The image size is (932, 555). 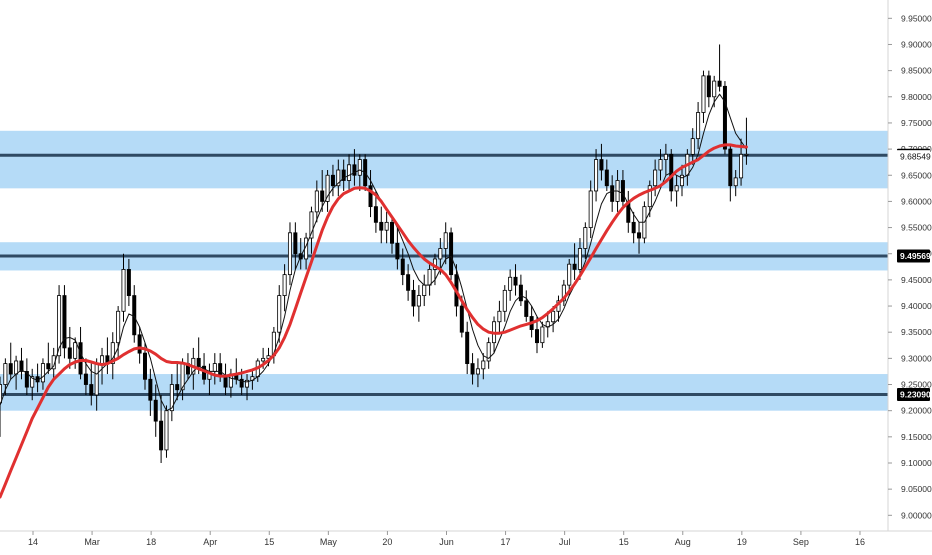 What do you see at coordinates (916, 385) in the screenshot?
I see `y-tick-label: 9.25000` at bounding box center [916, 385].